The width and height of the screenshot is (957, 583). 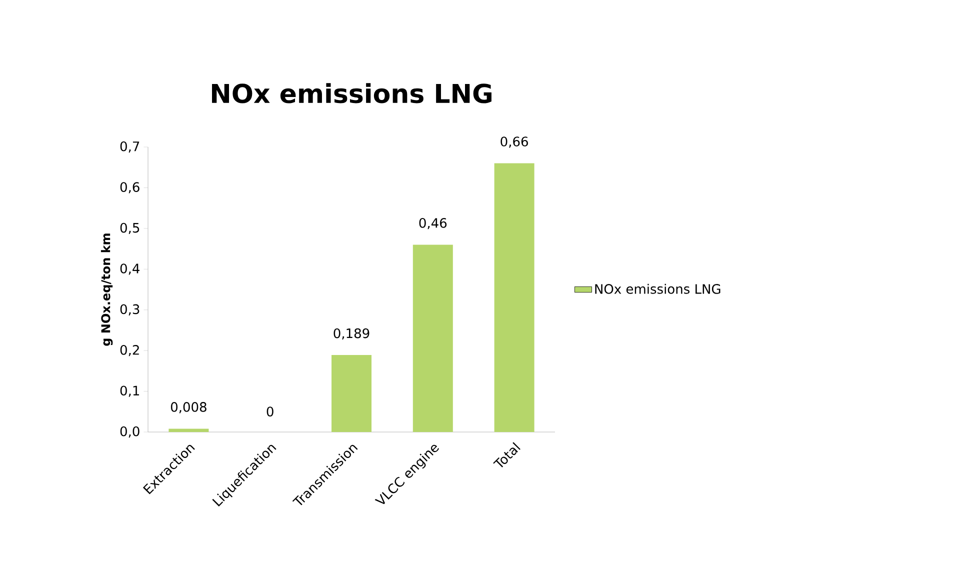 I want to click on y-tick-label: 0,0, so click(x=130, y=432).